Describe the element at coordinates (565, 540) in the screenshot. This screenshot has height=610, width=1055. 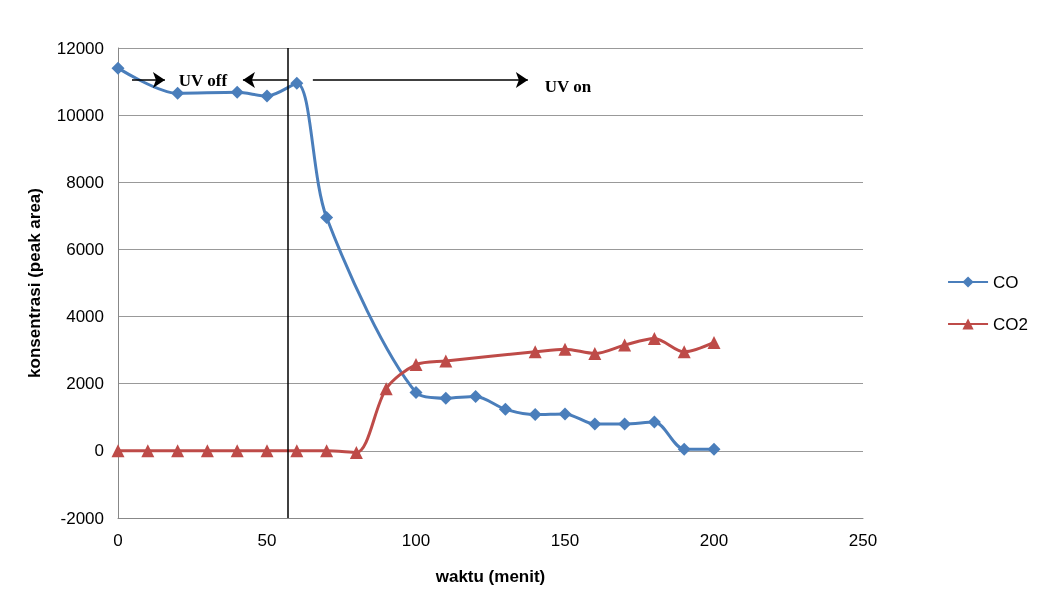
I see `x-tick-label: 150` at that location.